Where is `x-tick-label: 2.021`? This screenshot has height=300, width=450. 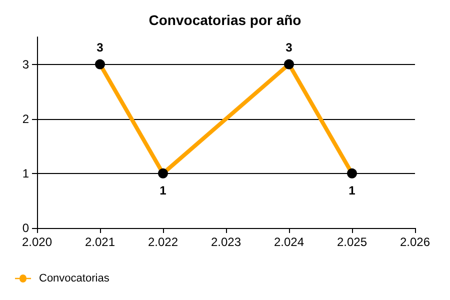
x-tick-label: 2.021 is located at coordinates (100, 242).